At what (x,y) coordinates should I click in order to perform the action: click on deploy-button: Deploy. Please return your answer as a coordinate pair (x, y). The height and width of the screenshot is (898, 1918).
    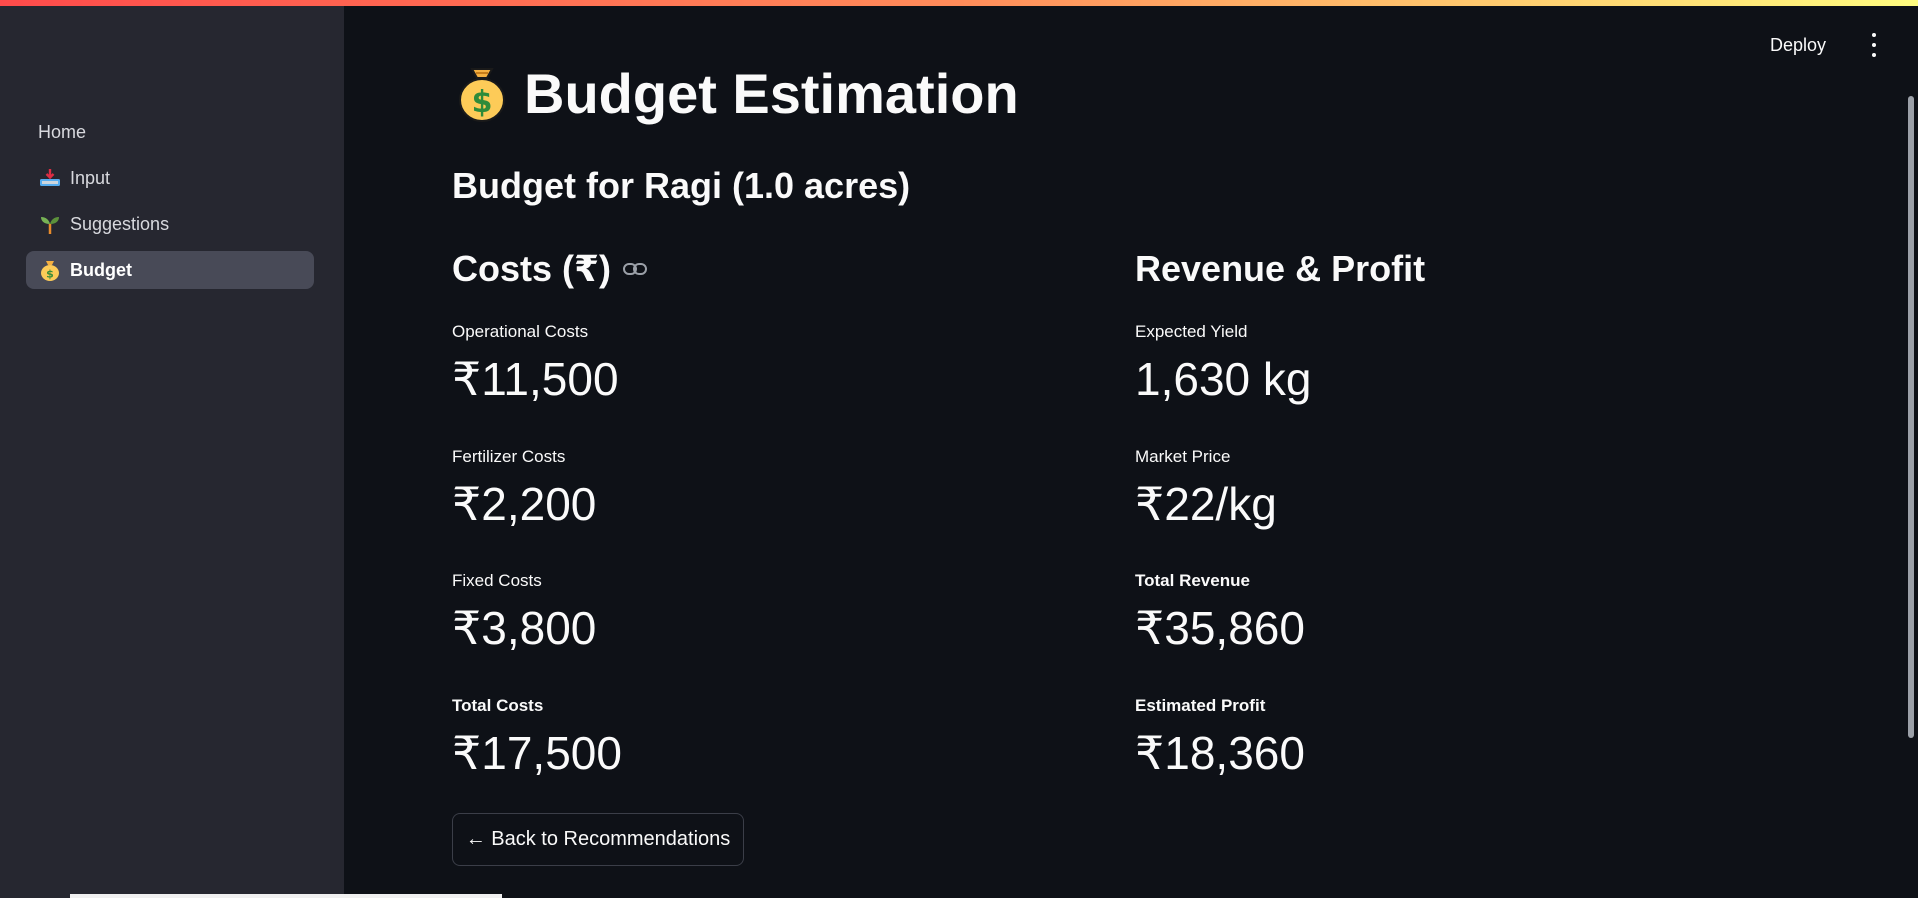
    Looking at the image, I should click on (1798, 44).